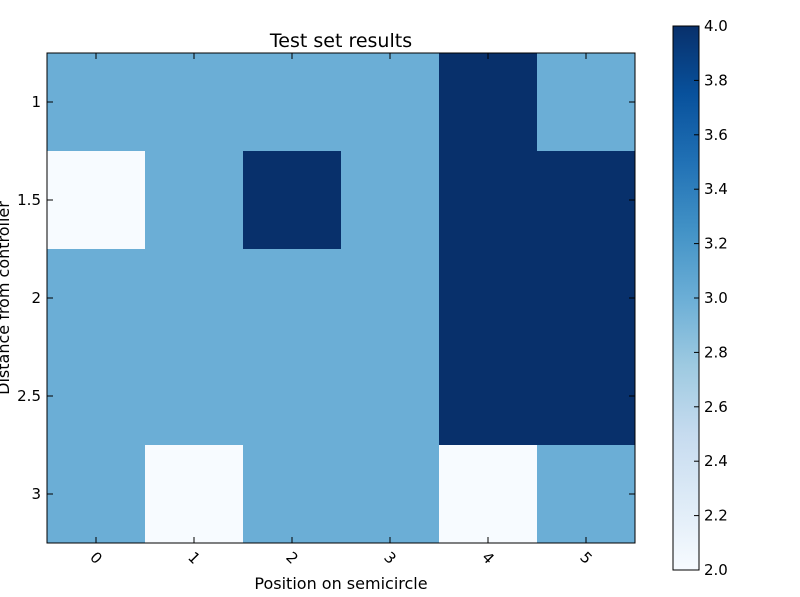 This screenshot has width=800, height=597. I want to click on colorbar-tick-label: 3.4, so click(716, 189).